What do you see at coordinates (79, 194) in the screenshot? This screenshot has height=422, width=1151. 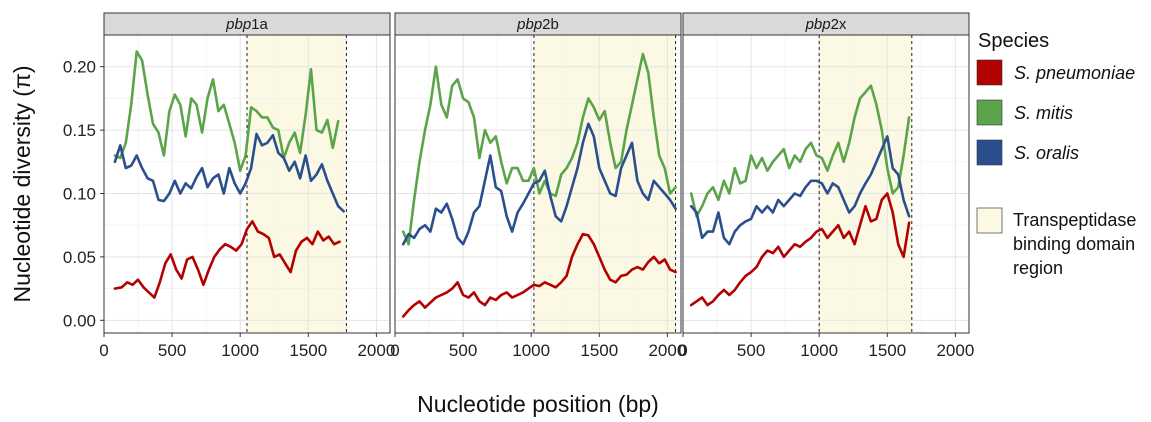 I see `y-tick-label: 0.10` at bounding box center [79, 194].